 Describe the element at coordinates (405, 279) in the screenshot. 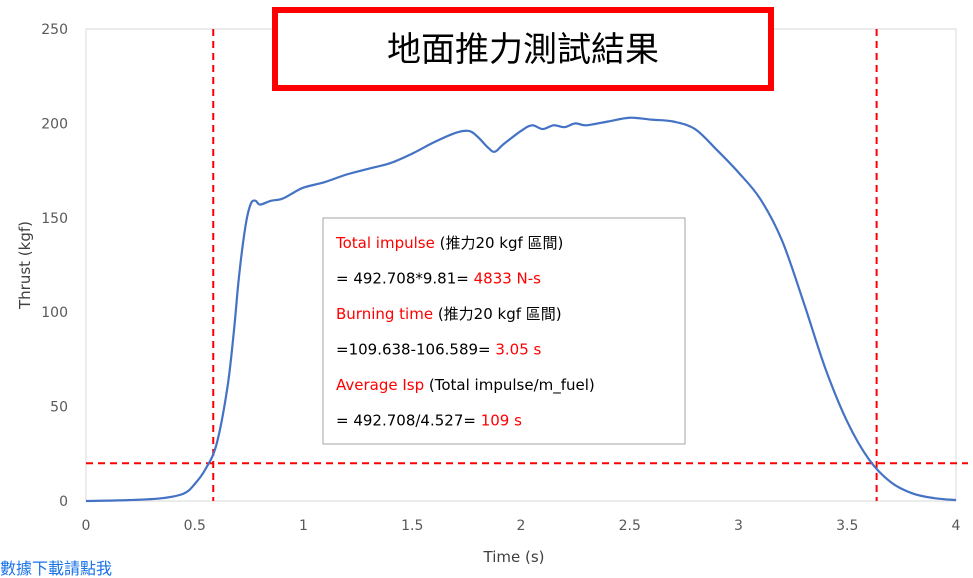

I see `annotation-segment: = 492.708*9.81=` at that location.